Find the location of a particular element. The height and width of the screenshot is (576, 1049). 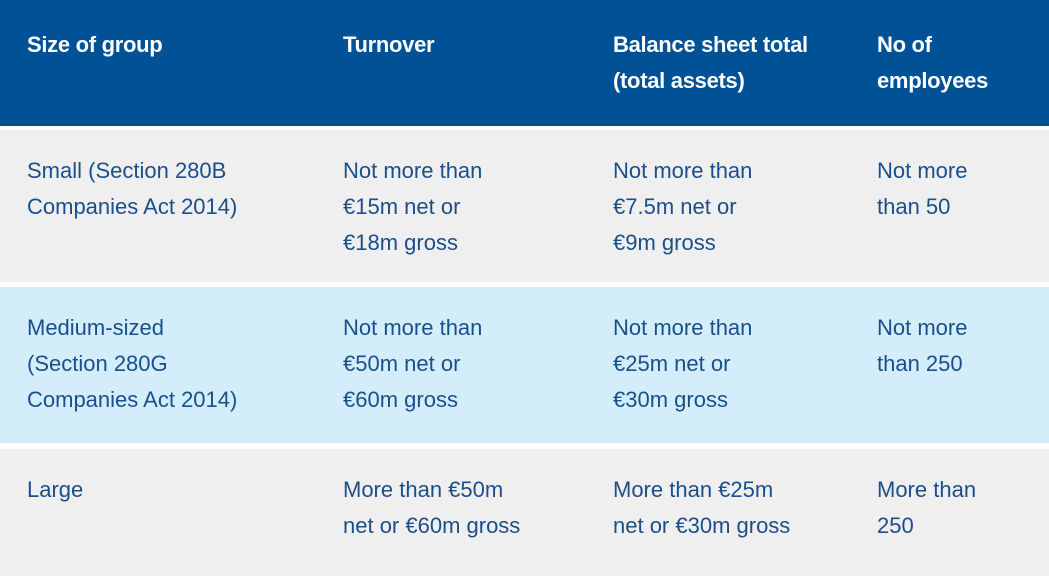

cell: Not more than €15m net or €18m gross is located at coordinates (412, 207).